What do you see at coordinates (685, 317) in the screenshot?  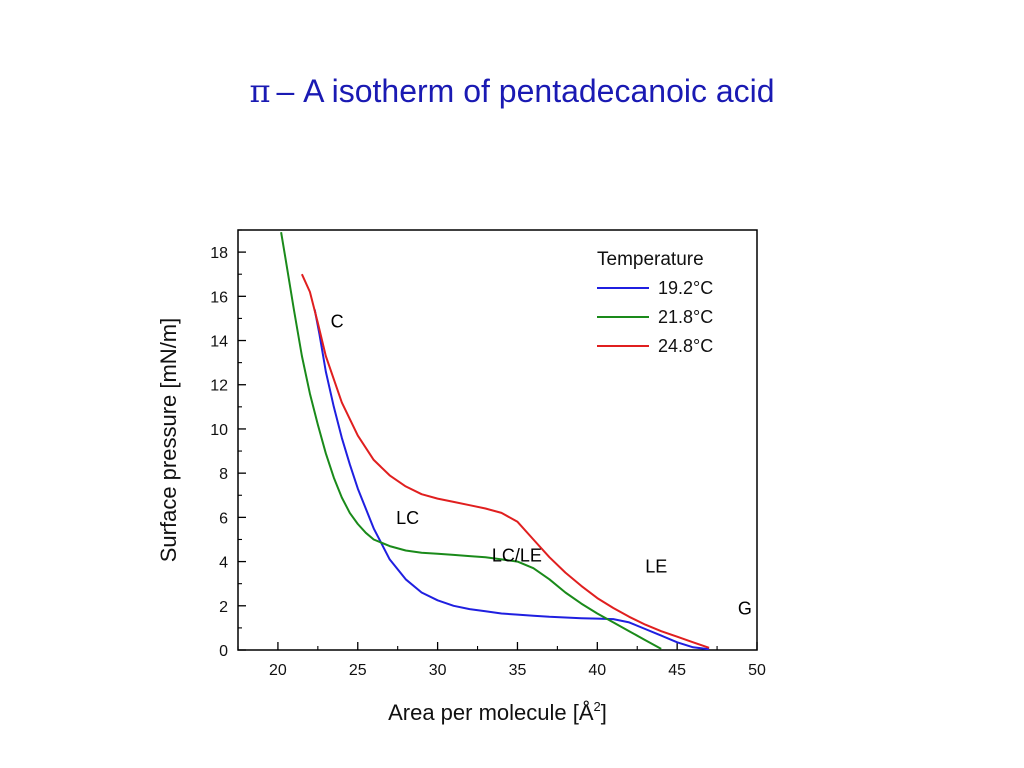 I see `legend-label: 21.8°C` at bounding box center [685, 317].